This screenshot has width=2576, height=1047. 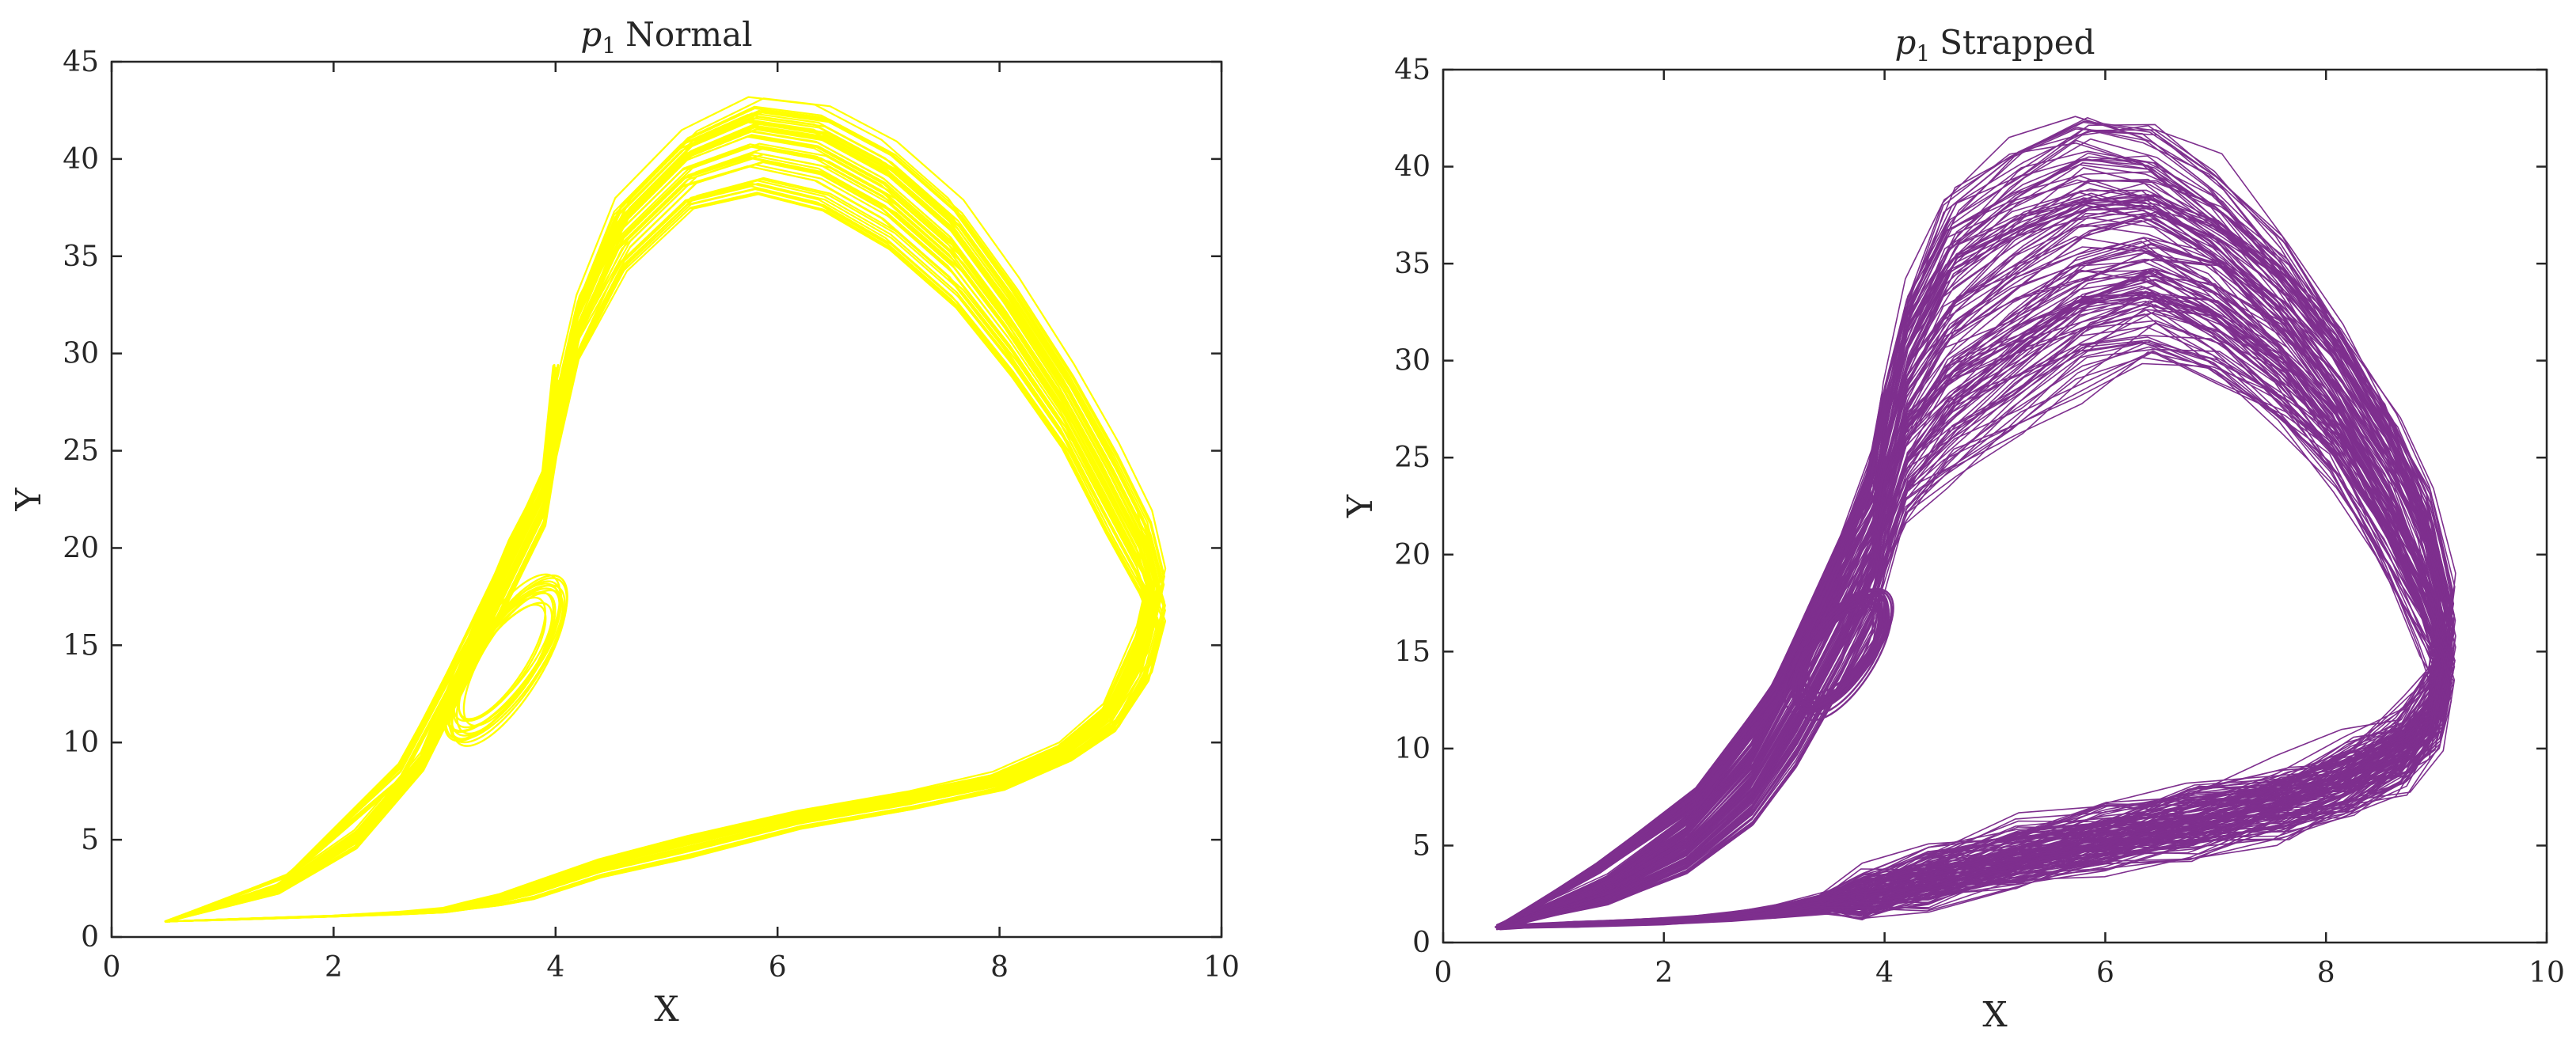 I want to click on series-stem, so click(x=1692, y=658).